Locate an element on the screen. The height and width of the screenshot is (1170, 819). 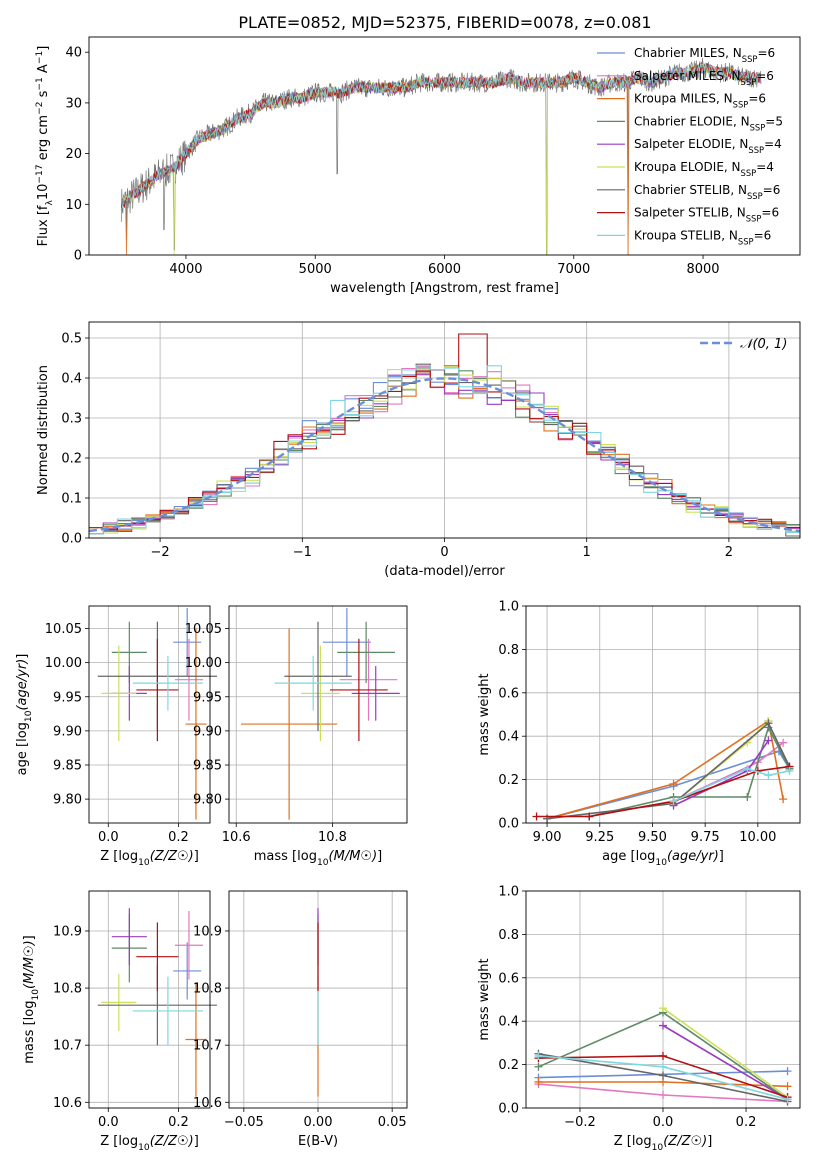
y-tick-label: 10.05 is located at coordinates (63, 629).